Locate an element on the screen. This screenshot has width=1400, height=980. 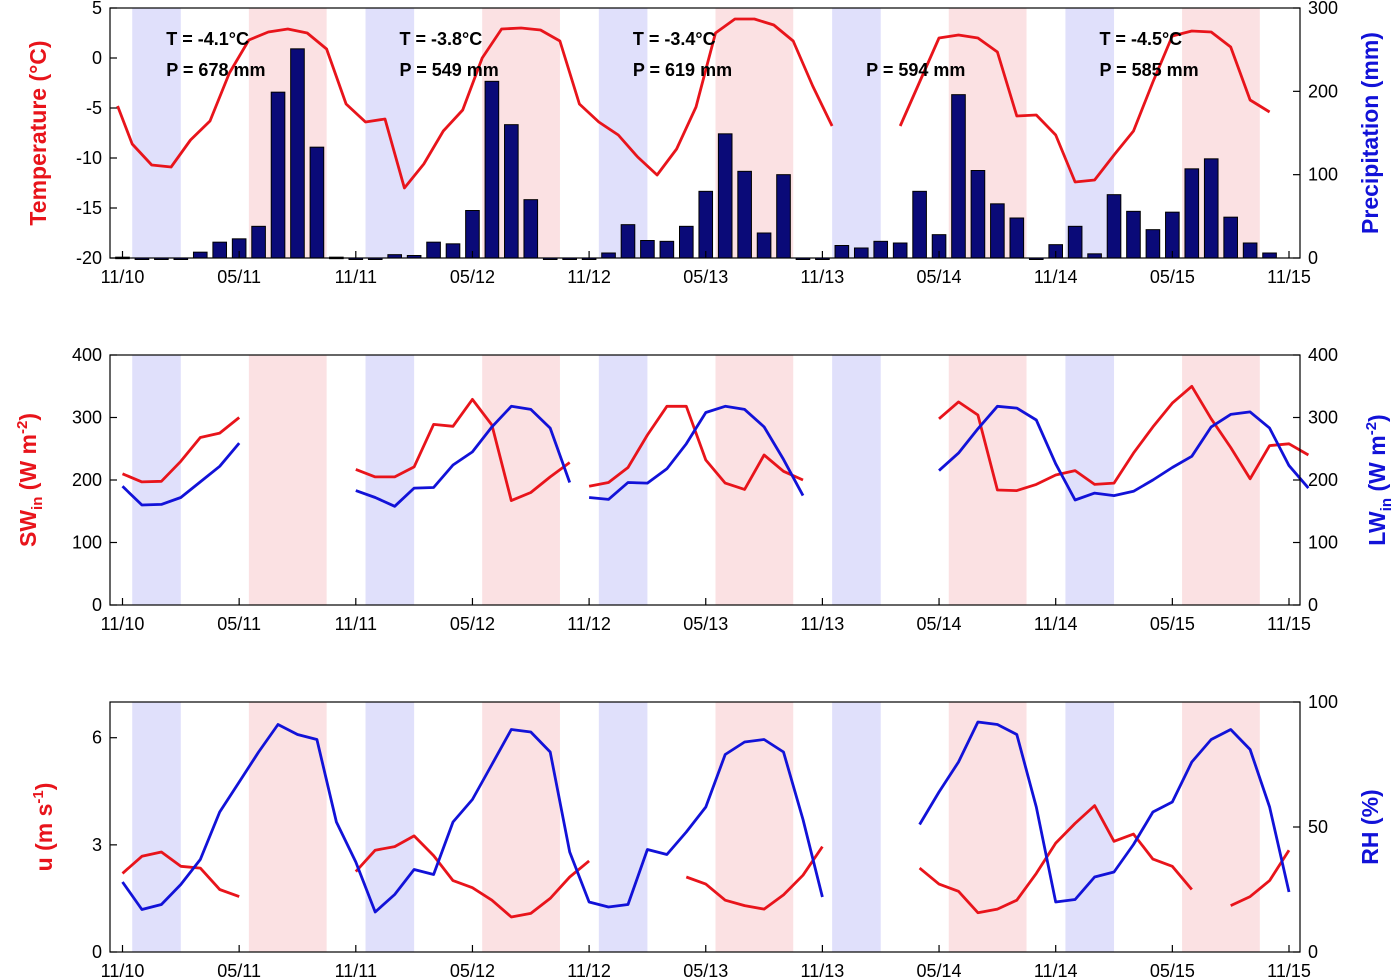
swin-axis-label: SWin (W m-2) is located at coordinates (30, 480).